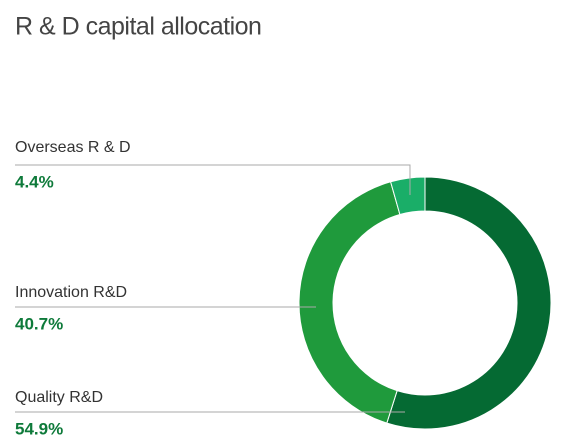 The image size is (572, 446). I want to click on value-label: 4.4%, so click(34, 181).